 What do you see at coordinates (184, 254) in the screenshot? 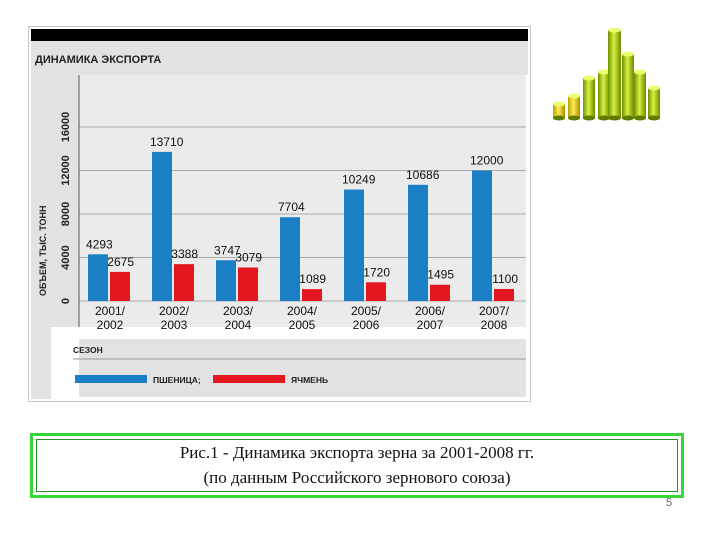
I see `data-label-barley-1: 3388` at bounding box center [184, 254].